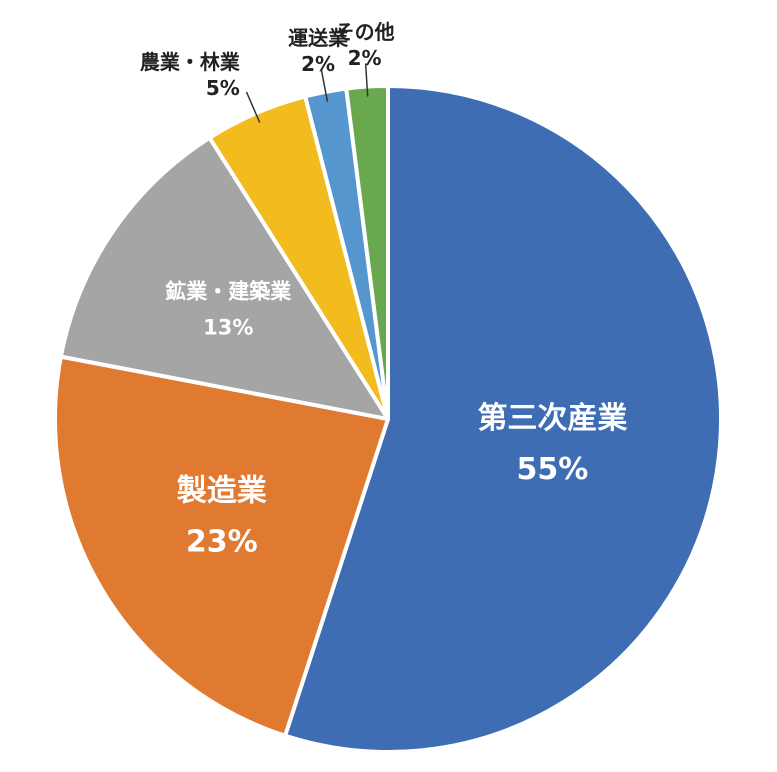 The image size is (777, 772). Describe the element at coordinates (553, 469) in the screenshot. I see `slice-value: 55%` at that location.